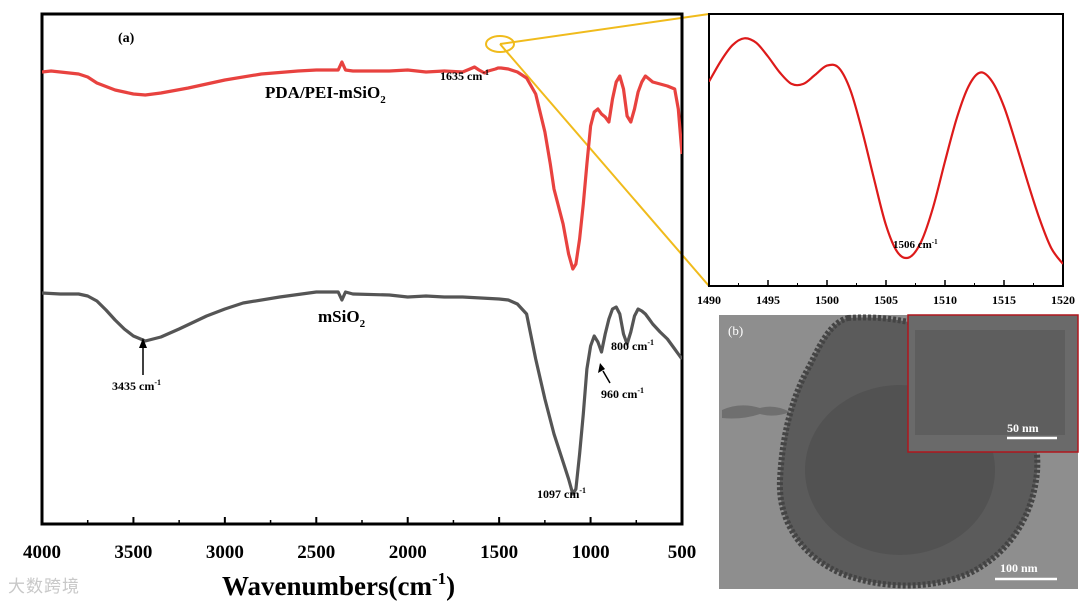  Describe the element at coordinates (632, 345) in the screenshot. I see `annotation-800: 800 cm-1` at that location.